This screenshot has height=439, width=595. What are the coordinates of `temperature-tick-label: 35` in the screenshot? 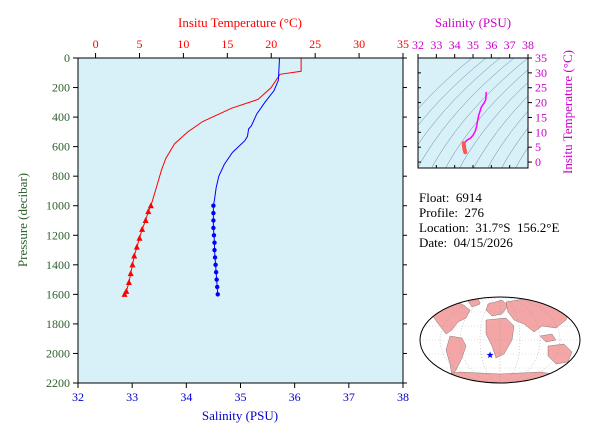 It's located at (403, 44).